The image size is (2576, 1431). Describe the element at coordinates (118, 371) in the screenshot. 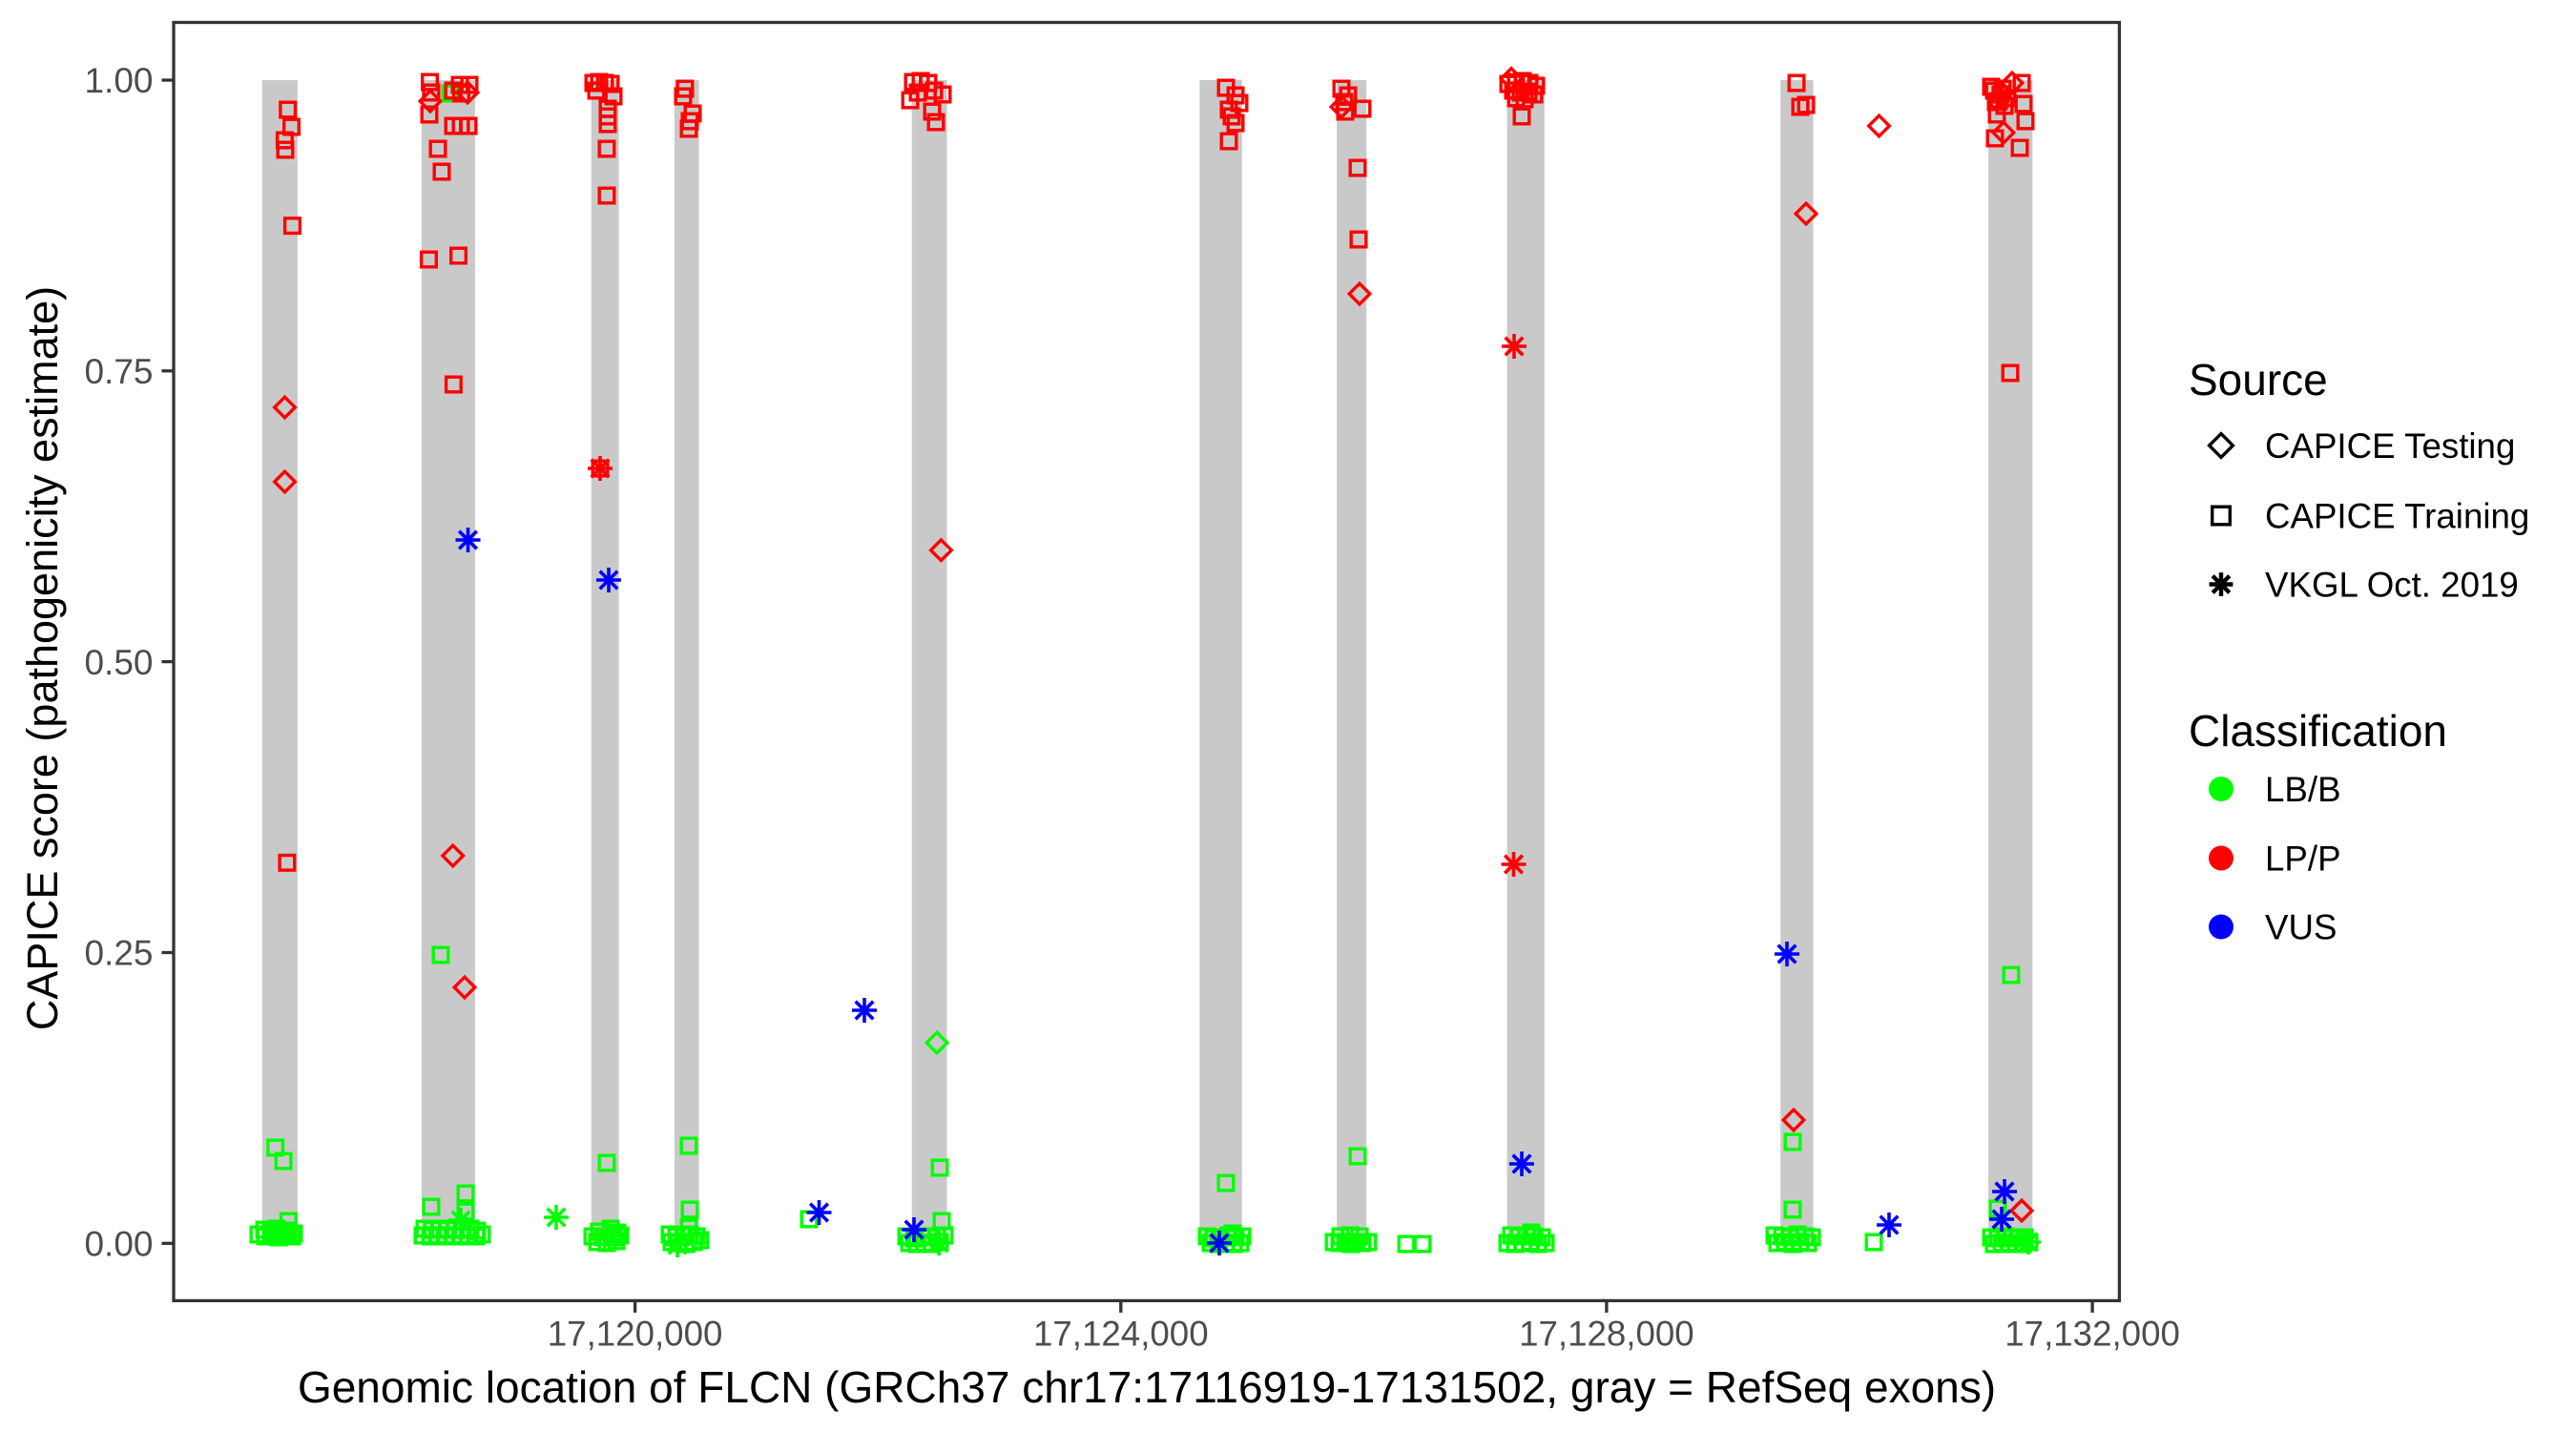

I see `svg-text: 0.75` at that location.